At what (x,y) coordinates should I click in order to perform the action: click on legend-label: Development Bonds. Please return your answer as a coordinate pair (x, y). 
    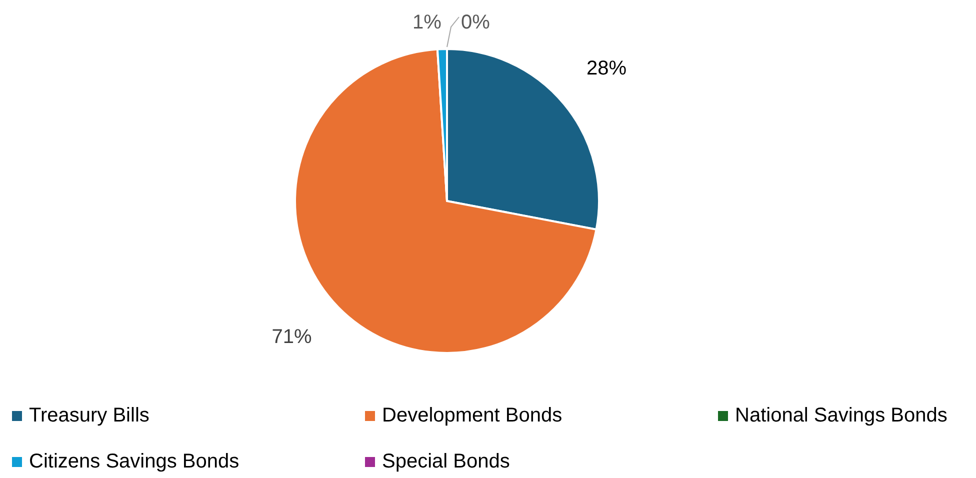
    Looking at the image, I should click on (472, 415).